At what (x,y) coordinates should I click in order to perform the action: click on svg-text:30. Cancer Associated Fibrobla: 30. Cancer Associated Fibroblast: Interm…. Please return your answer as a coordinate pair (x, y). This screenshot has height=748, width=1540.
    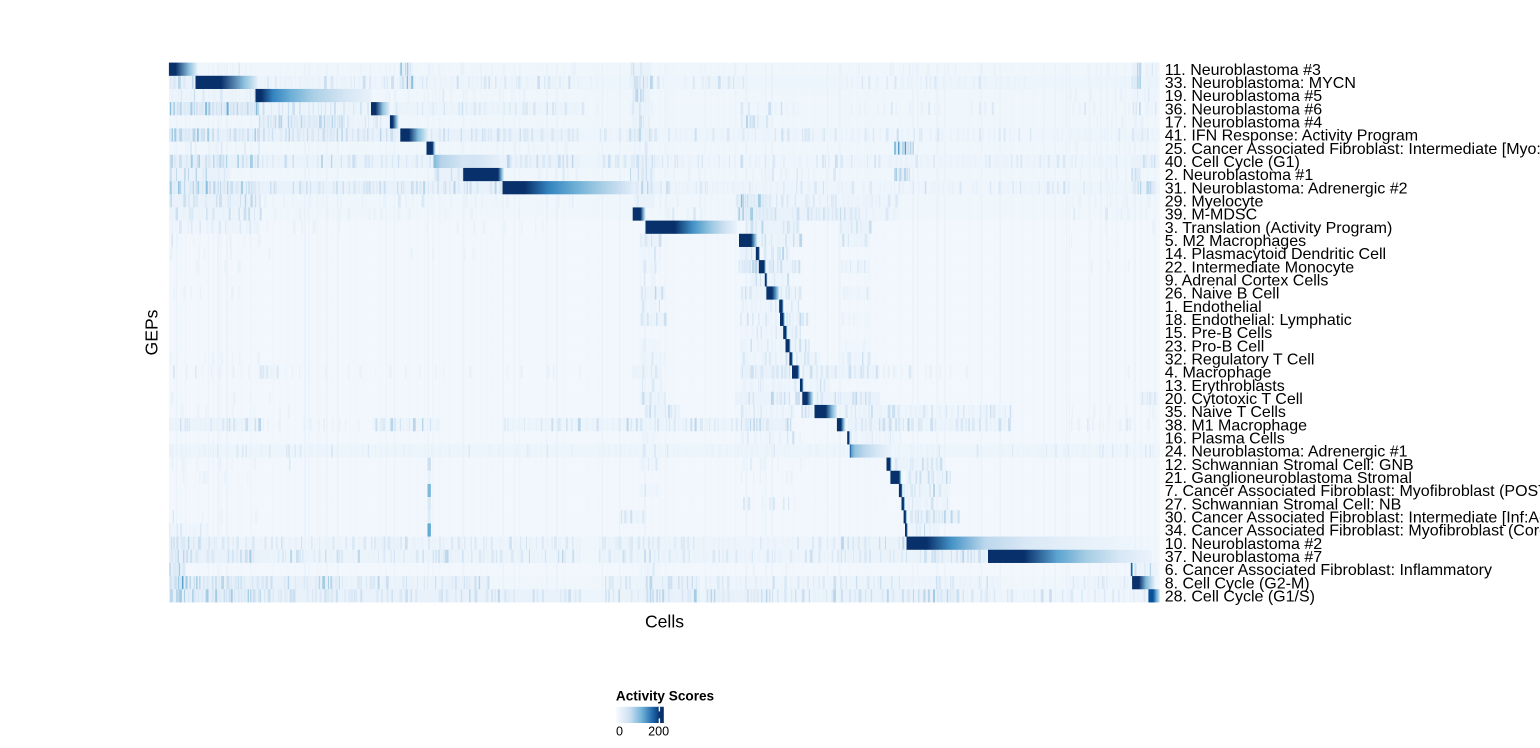
    Looking at the image, I should click on (1352, 517).